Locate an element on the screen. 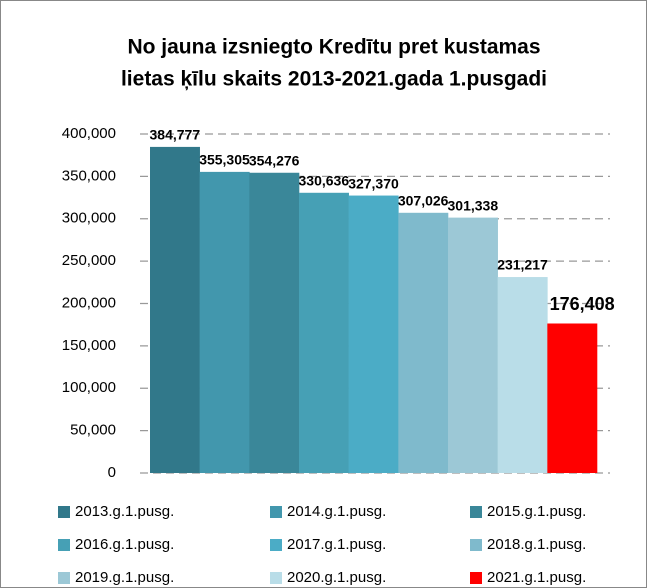  y-tick-label: 150,000 is located at coordinates (89, 345).